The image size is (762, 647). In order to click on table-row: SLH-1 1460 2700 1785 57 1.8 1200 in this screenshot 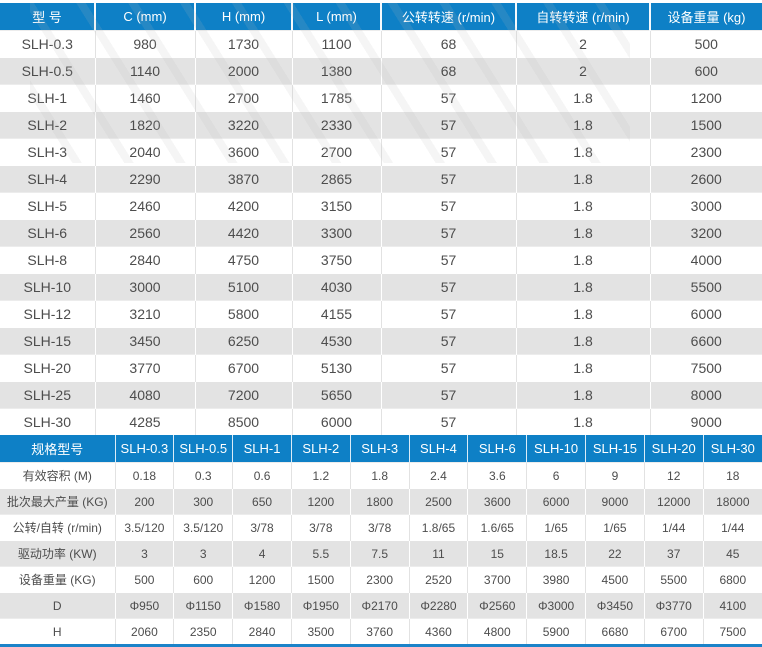, I will do `click(381, 98)`.